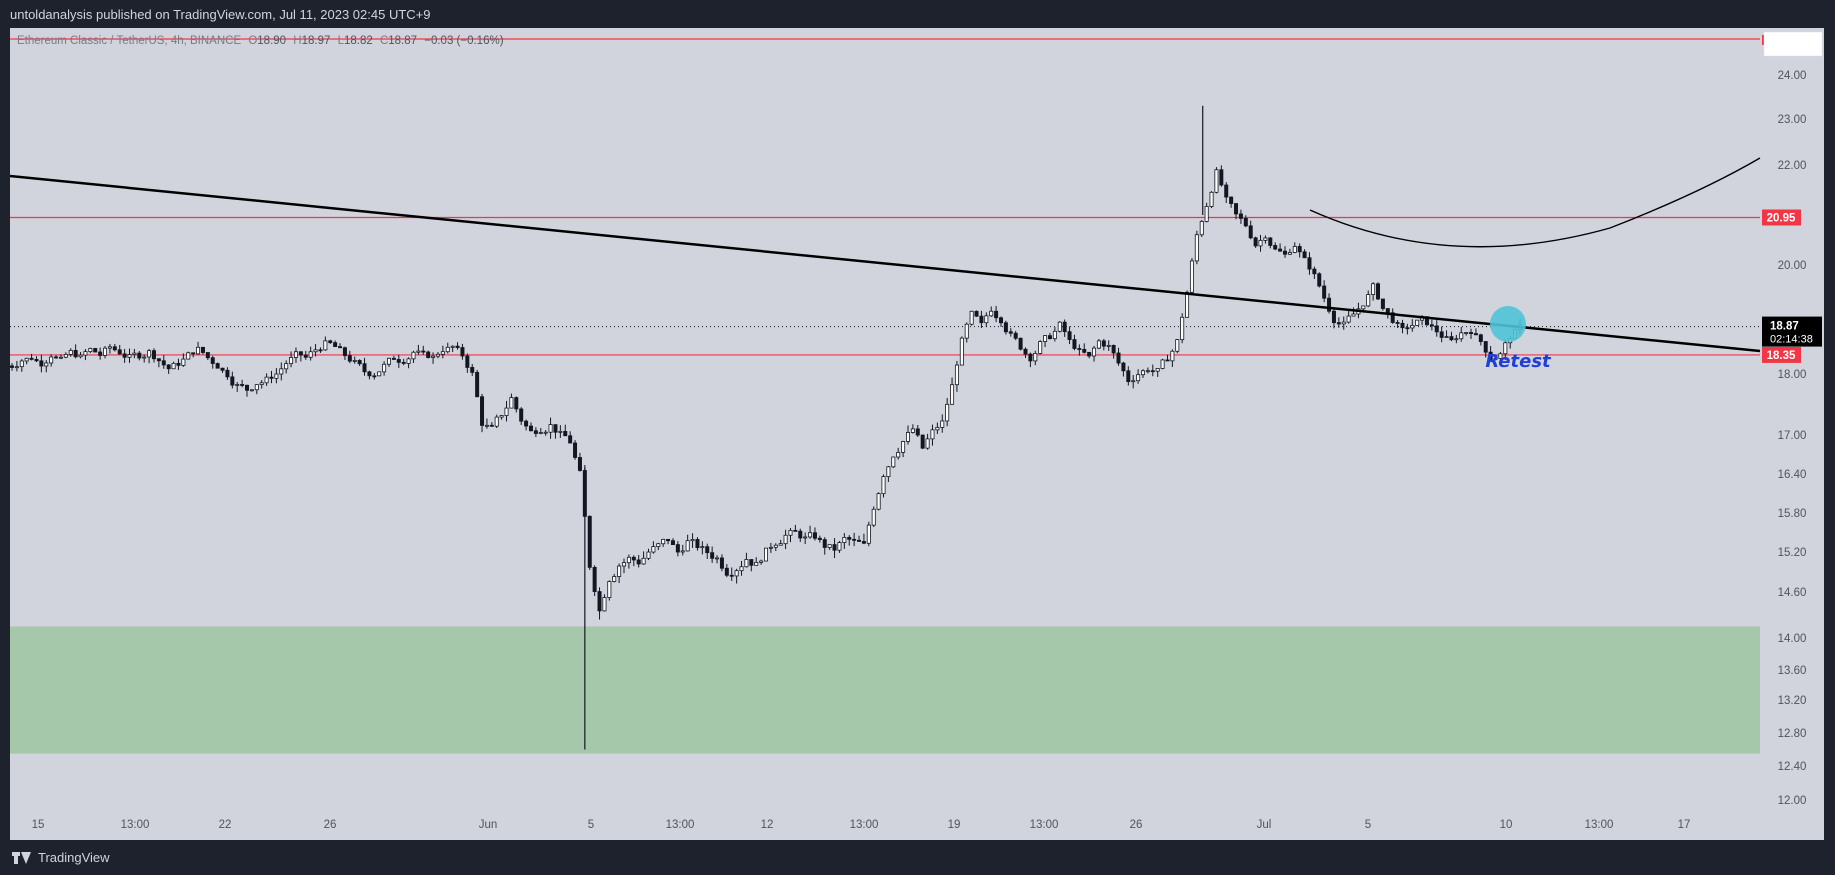 This screenshot has height=875, width=1835. What do you see at coordinates (1792, 434) in the screenshot?
I see `price-axis-strip` at bounding box center [1792, 434].